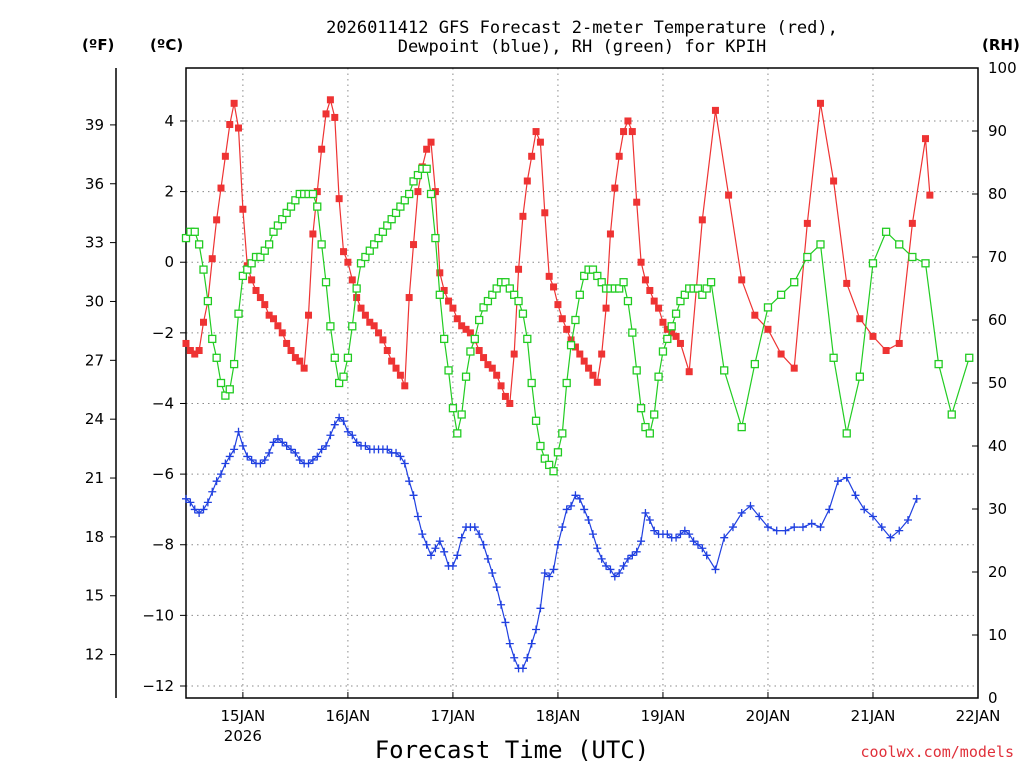 The image size is (1024, 768). What do you see at coordinates (163, 474) in the screenshot?
I see `celsius-tick-label: −6` at bounding box center [163, 474].